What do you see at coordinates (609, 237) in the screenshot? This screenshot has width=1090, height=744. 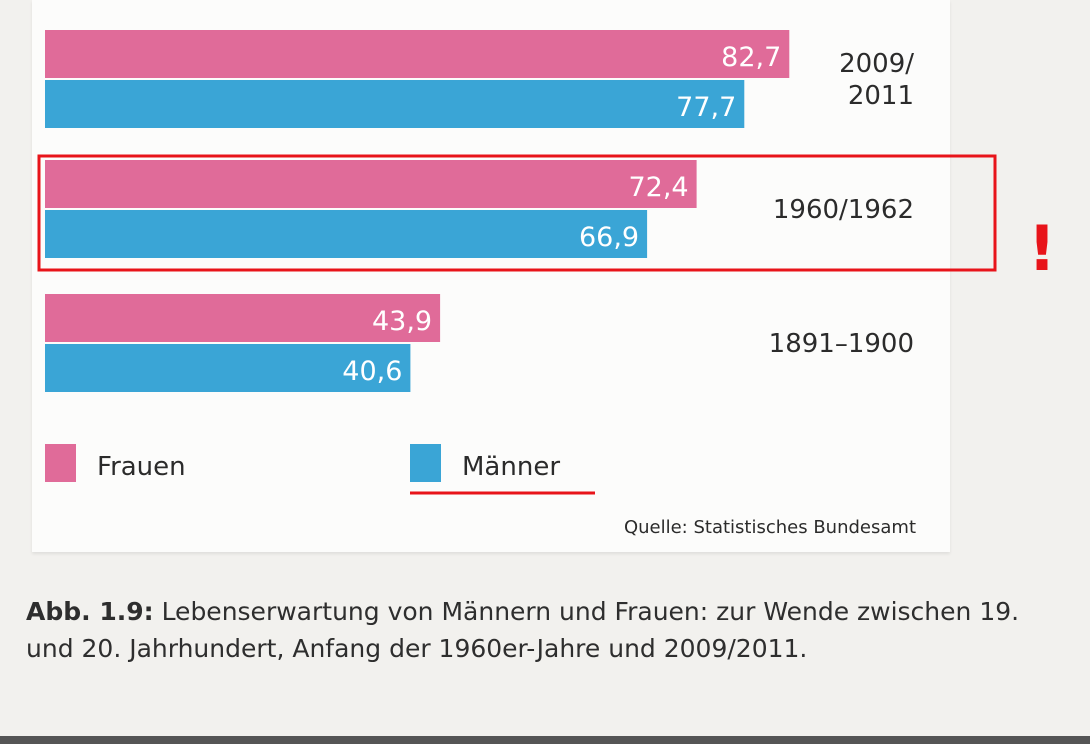 I see `bar-value-label: 66,9` at bounding box center [609, 237].